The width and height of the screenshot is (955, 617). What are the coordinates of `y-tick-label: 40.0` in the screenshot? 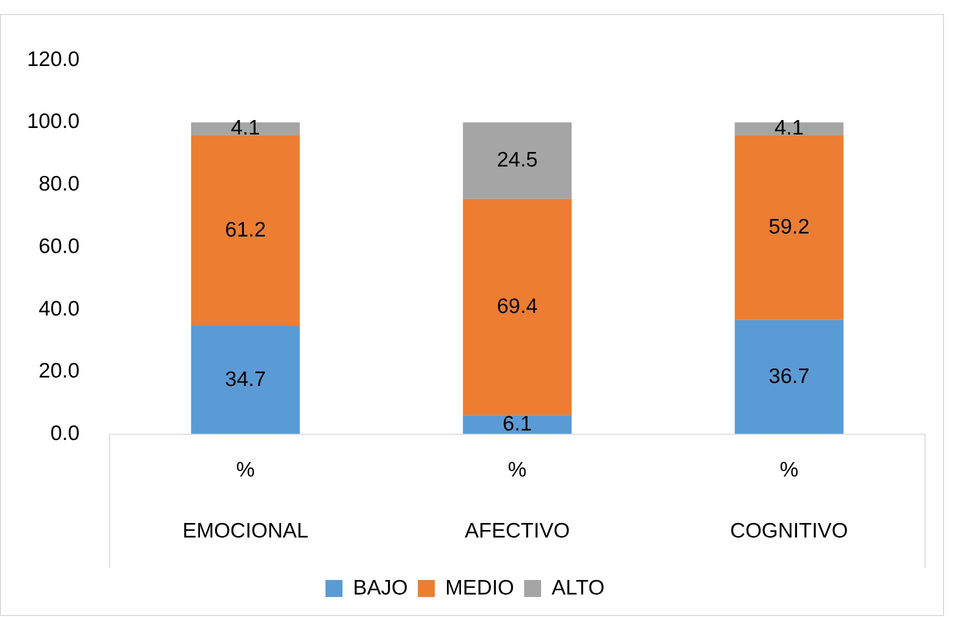 It's located at (59, 308).